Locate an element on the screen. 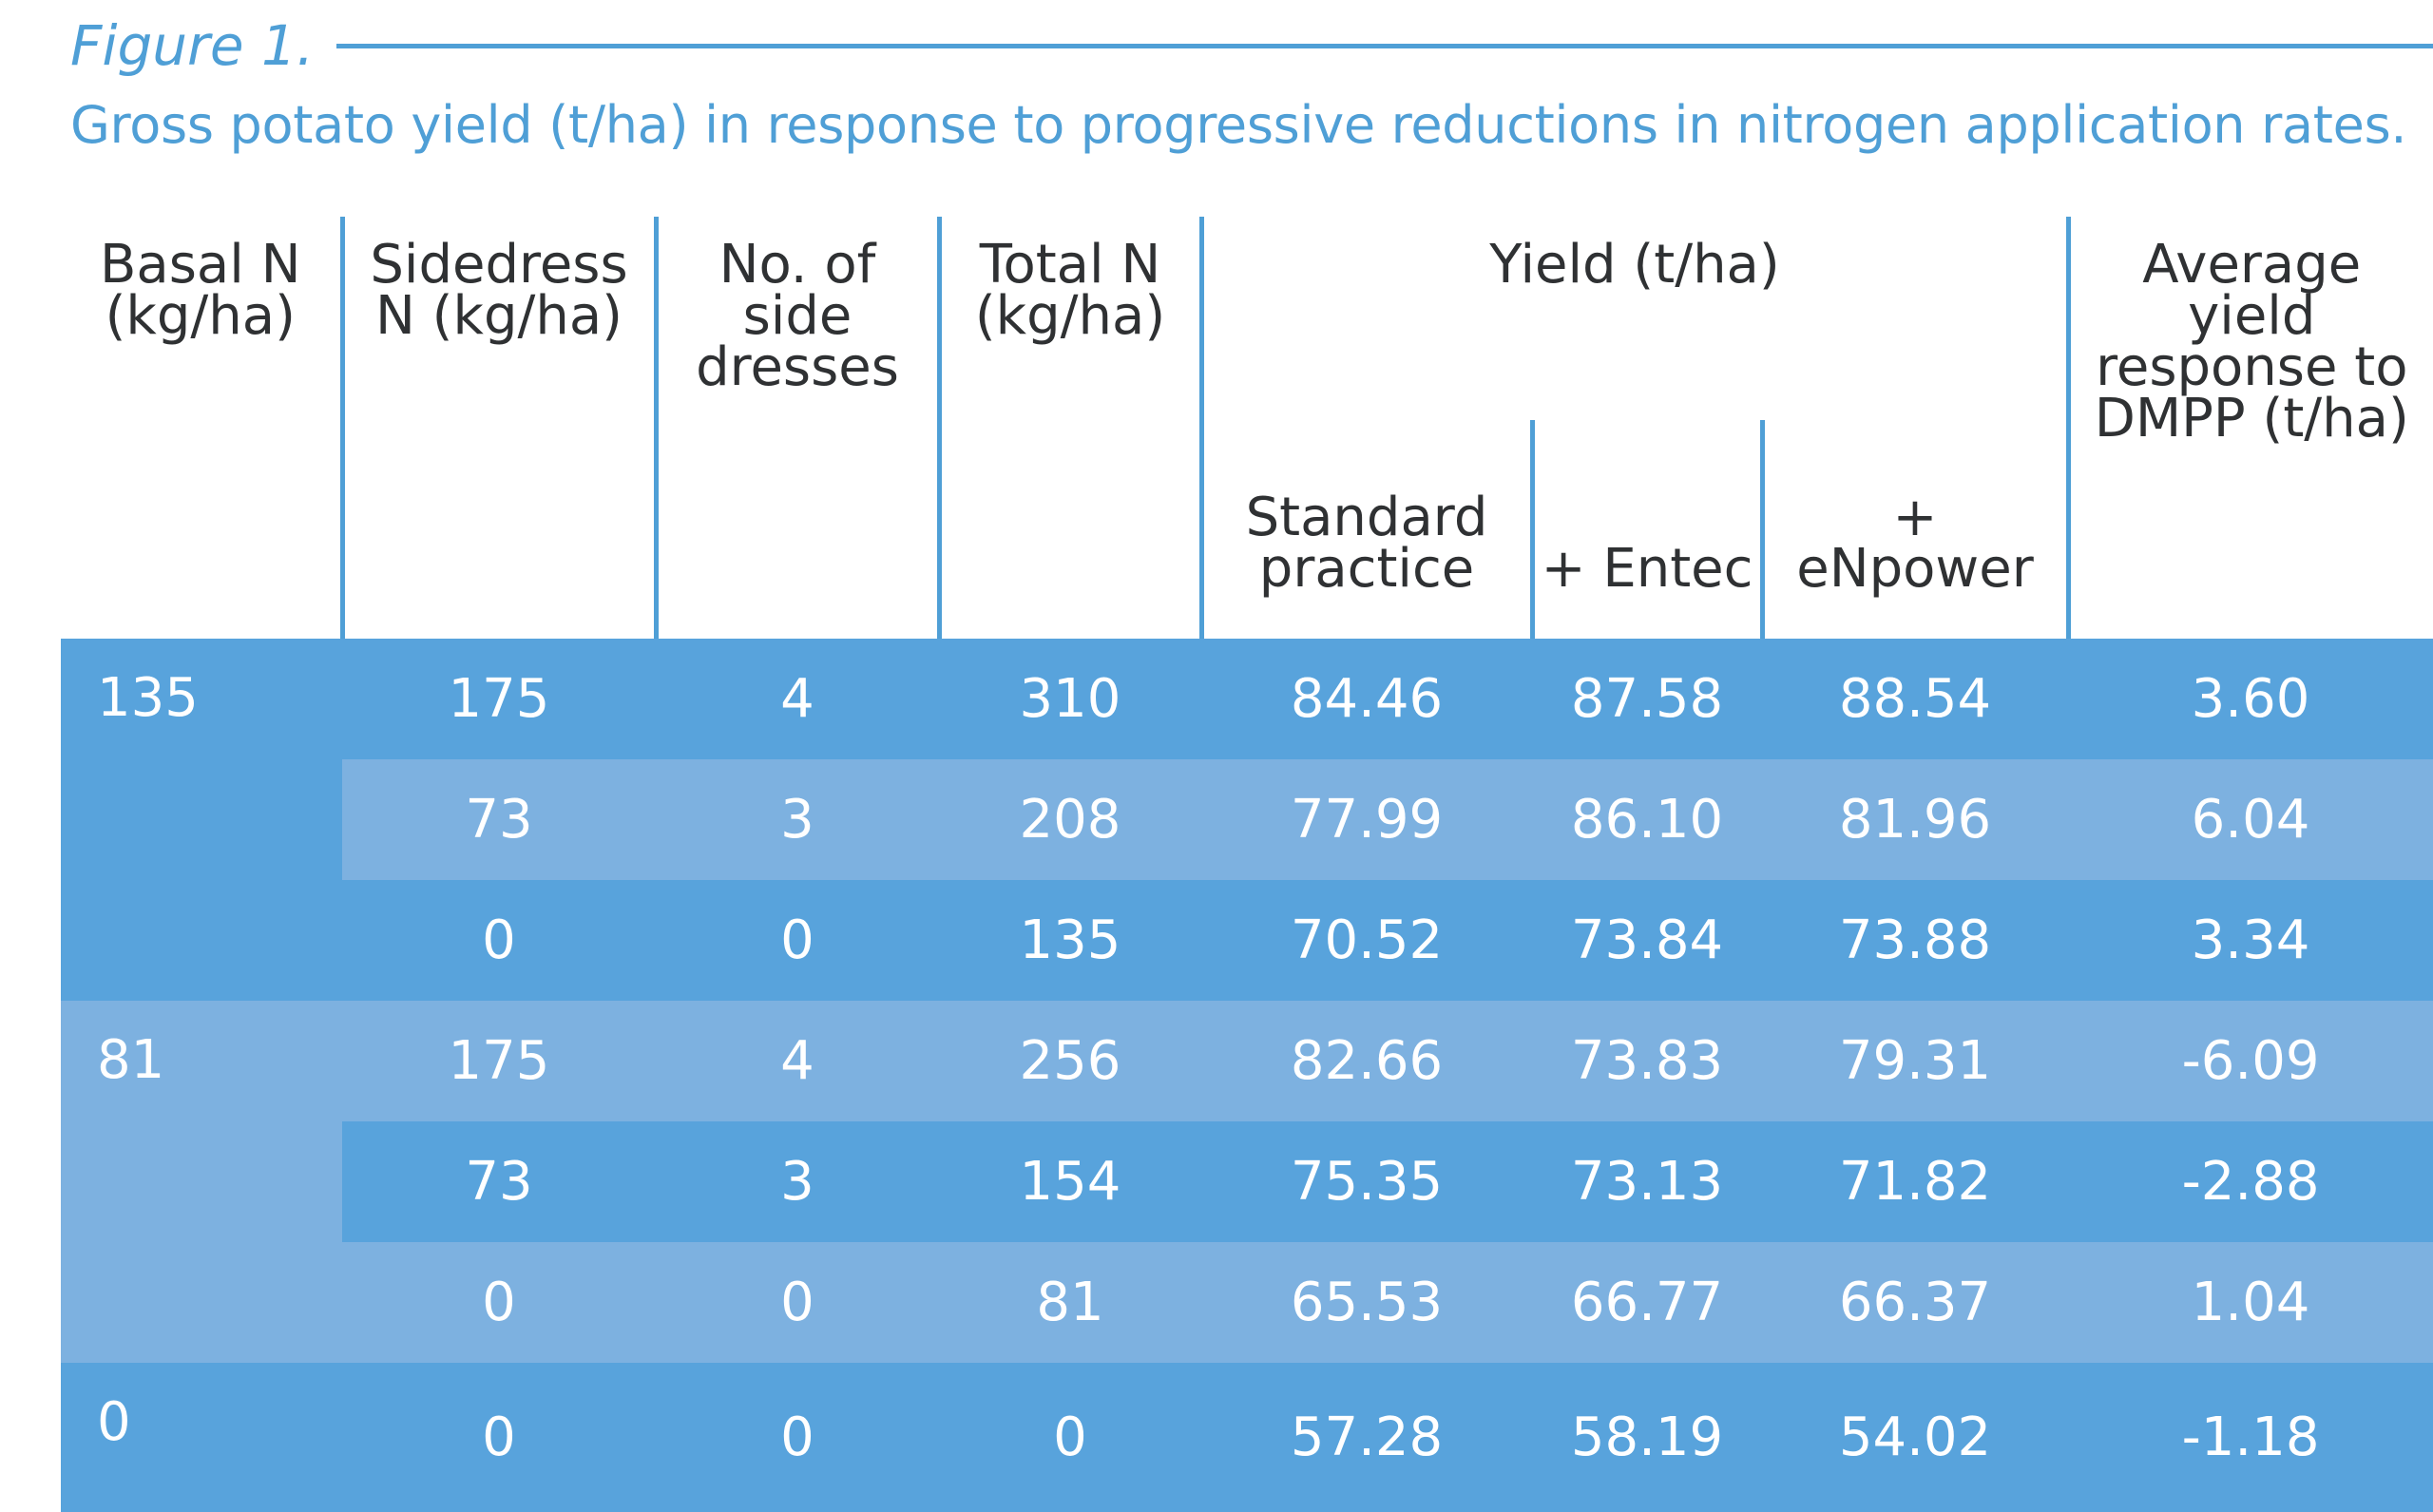  enpower-cell: 73.88 is located at coordinates (1915, 940).